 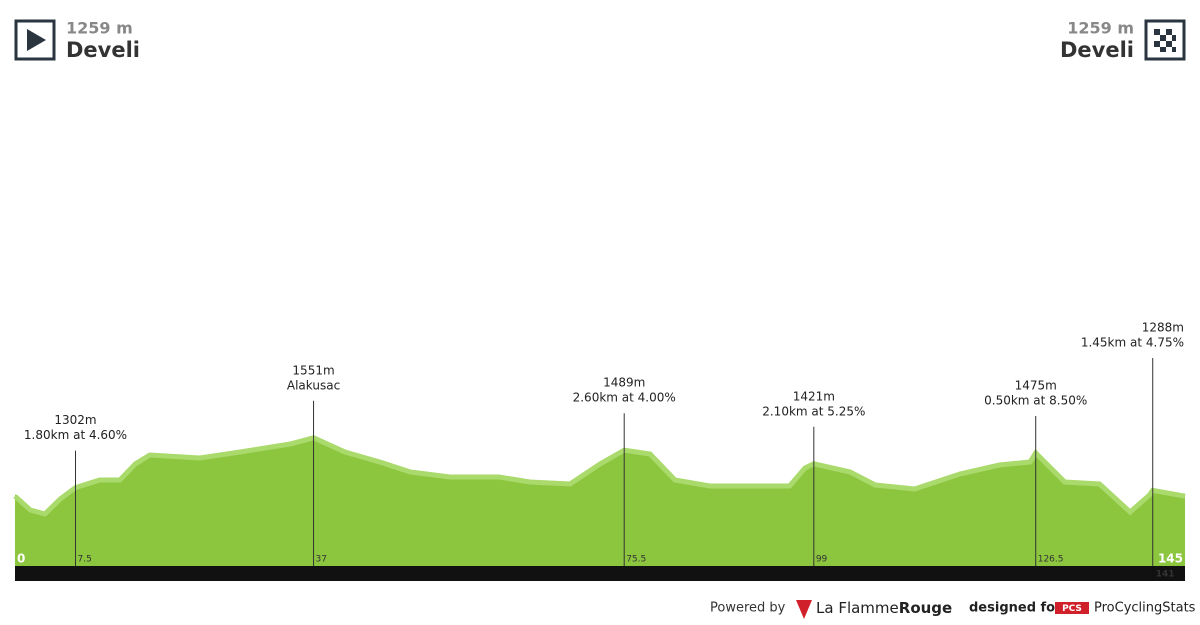 I want to click on start-icon, so click(x=35, y=40).